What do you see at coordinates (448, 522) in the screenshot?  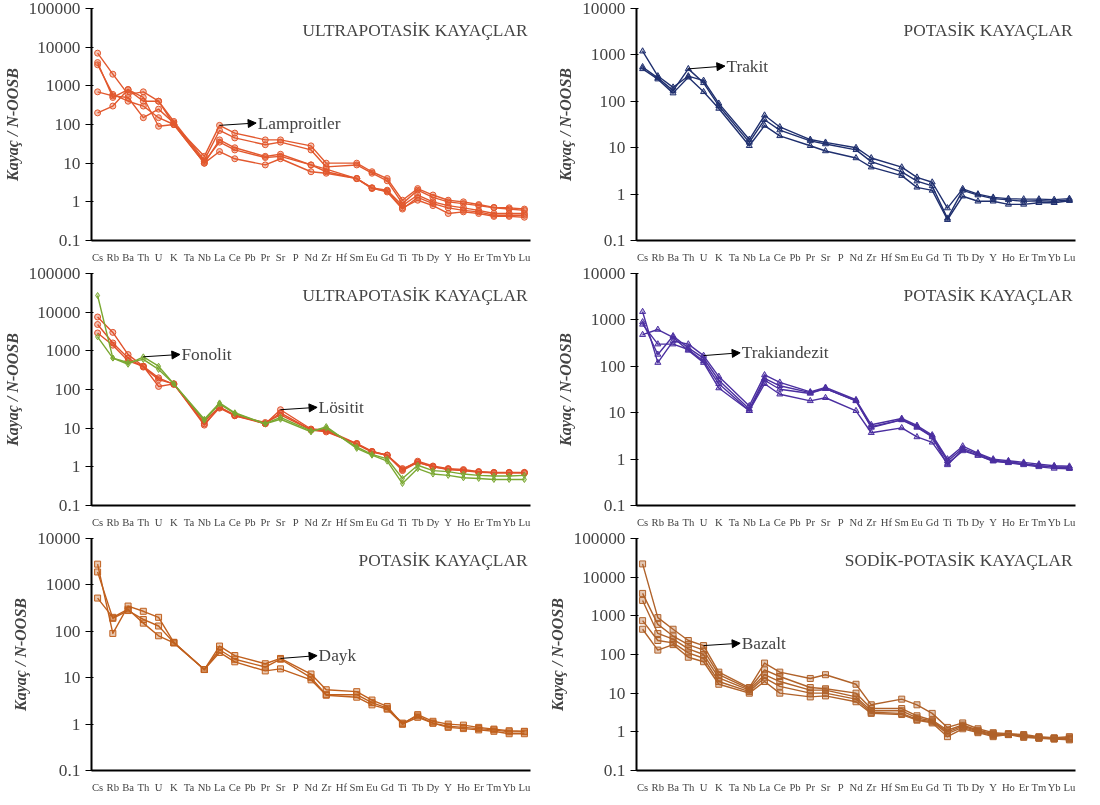 I see `x-tick-label: Y` at bounding box center [448, 522].